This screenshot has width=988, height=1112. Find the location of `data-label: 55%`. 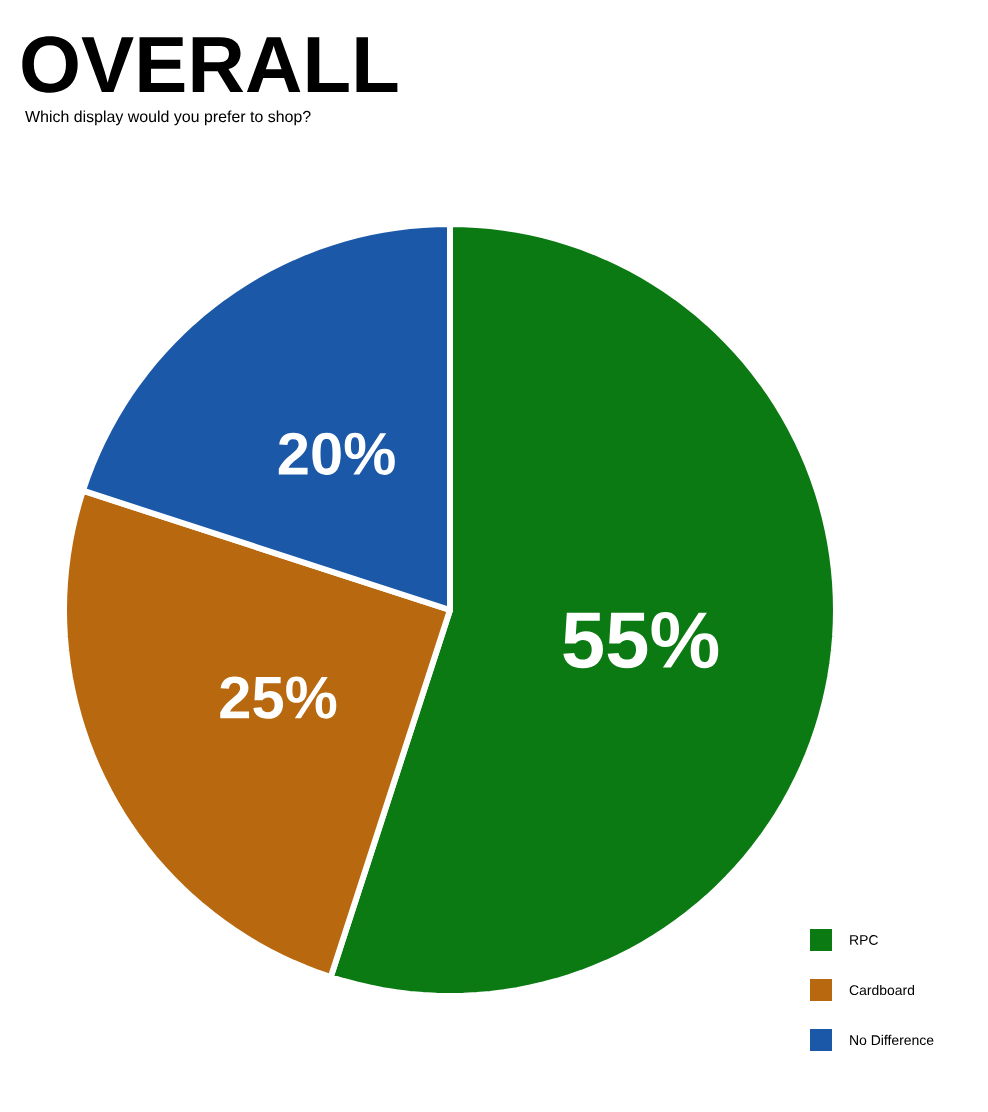

data-label: 55% is located at coordinates (641, 640).